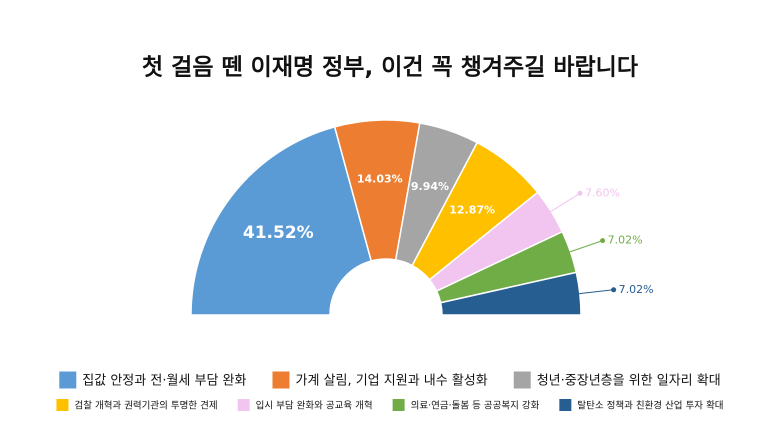  What do you see at coordinates (164, 381) in the screenshot?
I see `legend-label: 집값 안정과 전·월세 부담 완화` at bounding box center [164, 381].